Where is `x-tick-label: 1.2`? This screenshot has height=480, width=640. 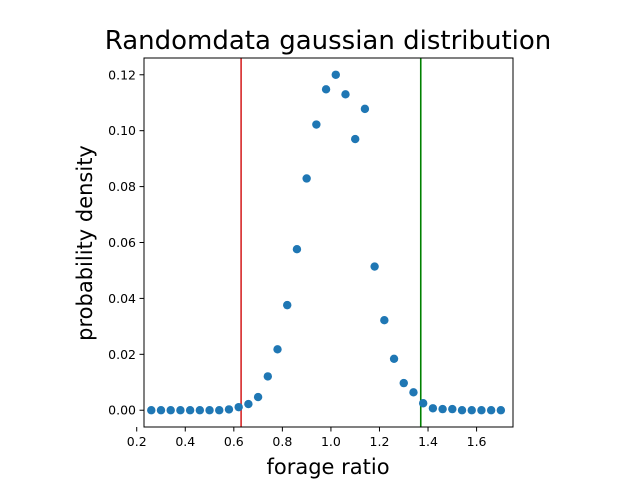
x-tick-label: 1.2 is located at coordinates (380, 441).